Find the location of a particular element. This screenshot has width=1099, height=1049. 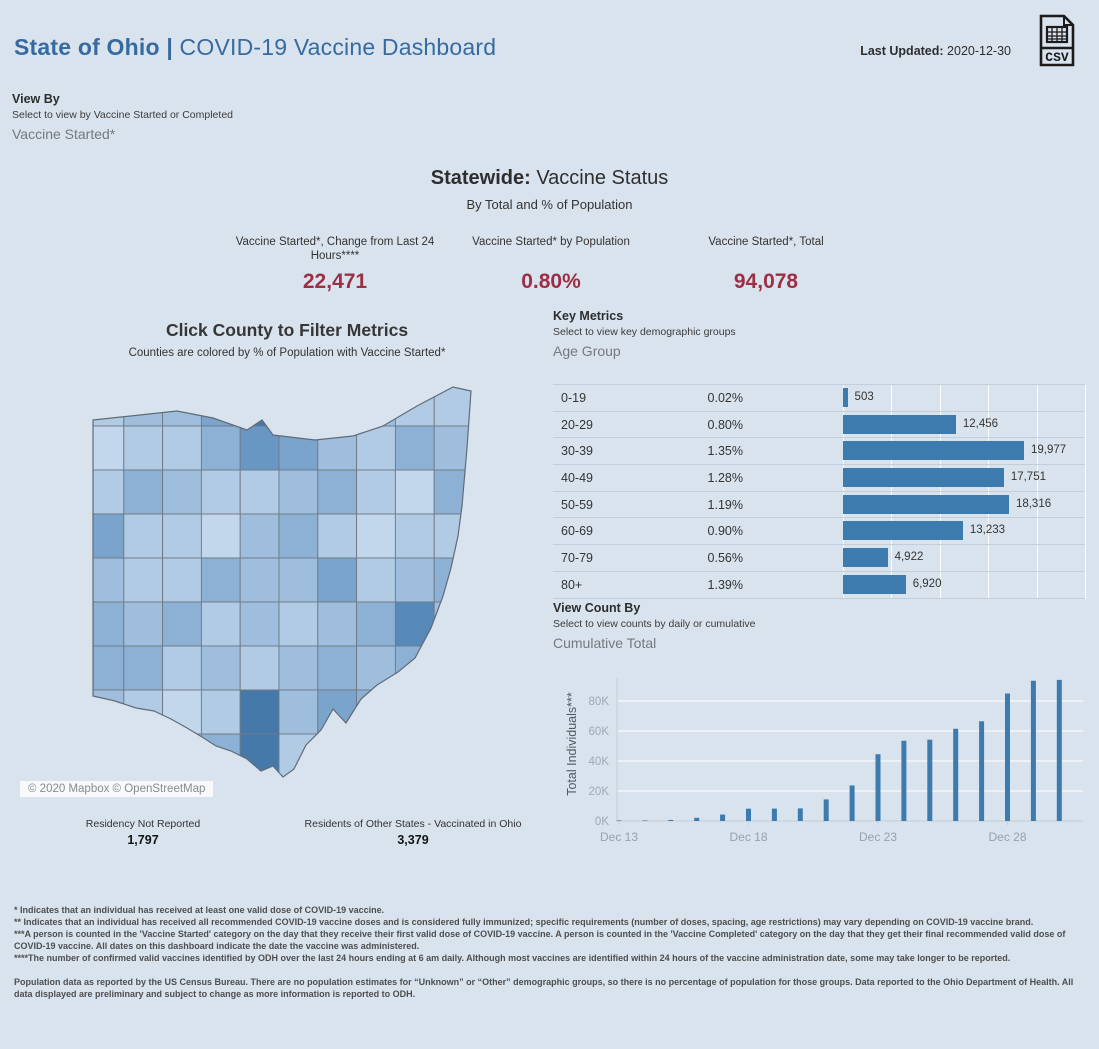

age-group-row: 0-19 0.02% 503 is located at coordinates (819, 398).